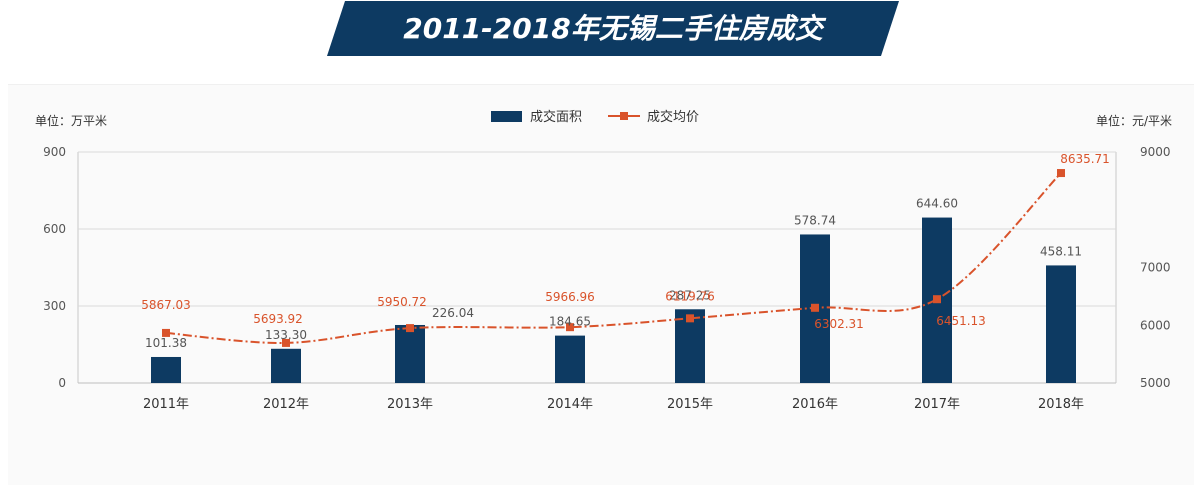  What do you see at coordinates (673, 117) in the screenshot?
I see `legend-label-price: 成交均价` at bounding box center [673, 117].